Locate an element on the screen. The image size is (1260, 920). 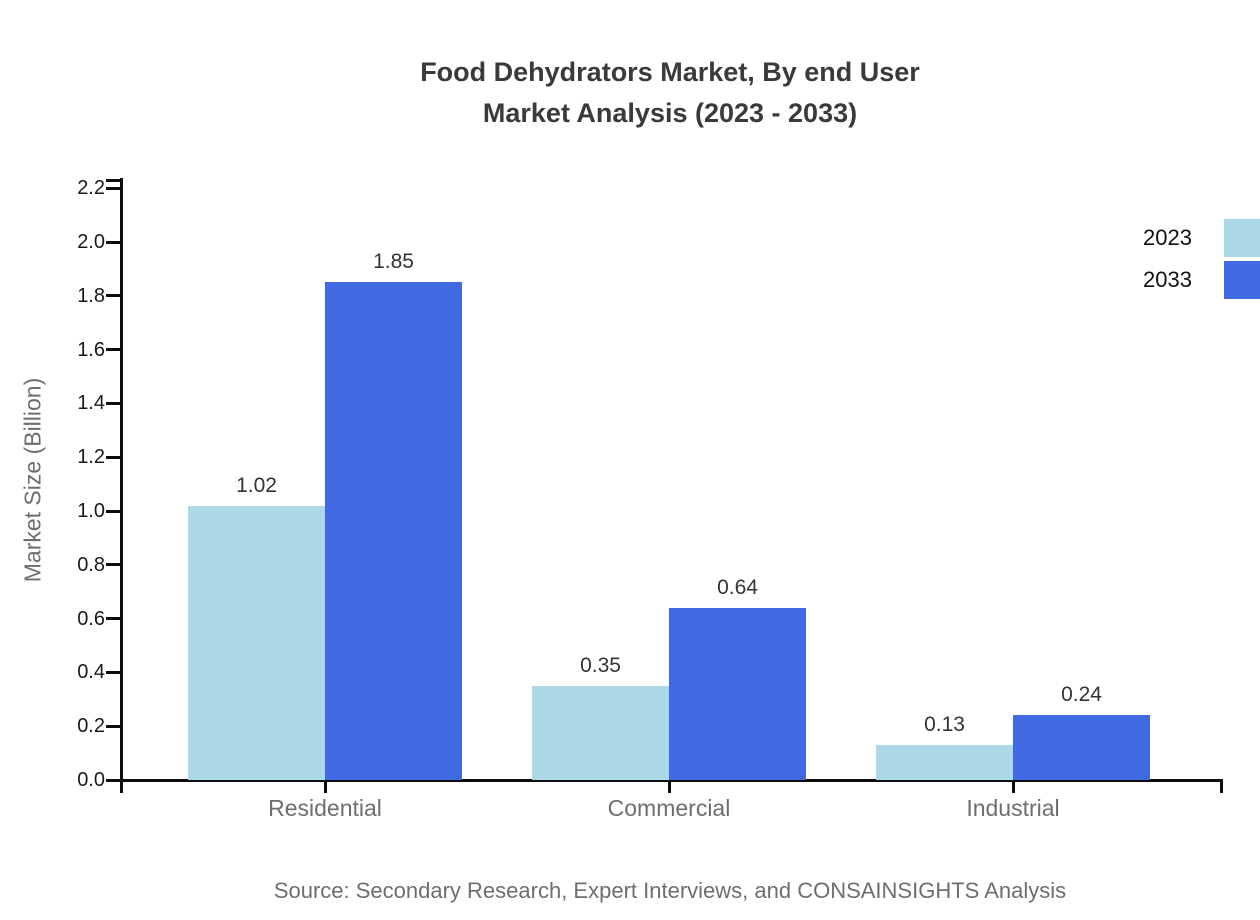
value-label-2033-residential: 1.85 is located at coordinates (393, 262).